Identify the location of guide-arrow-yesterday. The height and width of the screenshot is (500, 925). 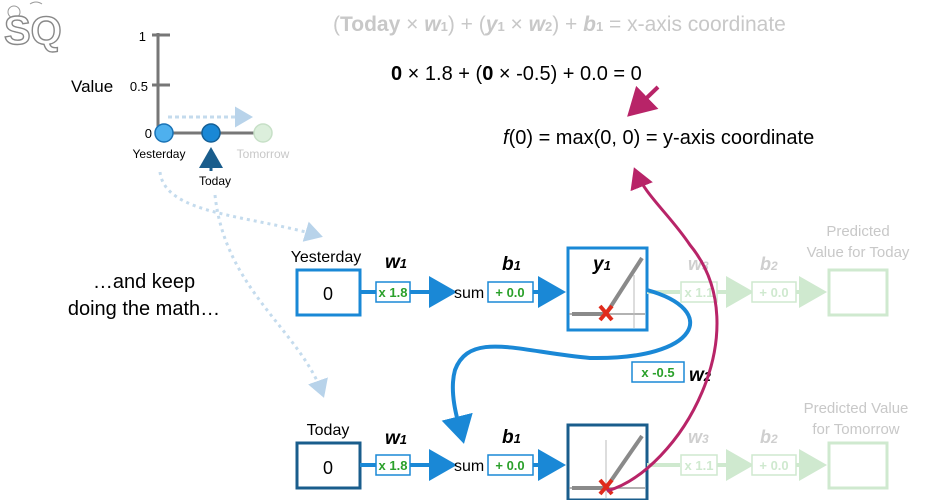
(240, 206).